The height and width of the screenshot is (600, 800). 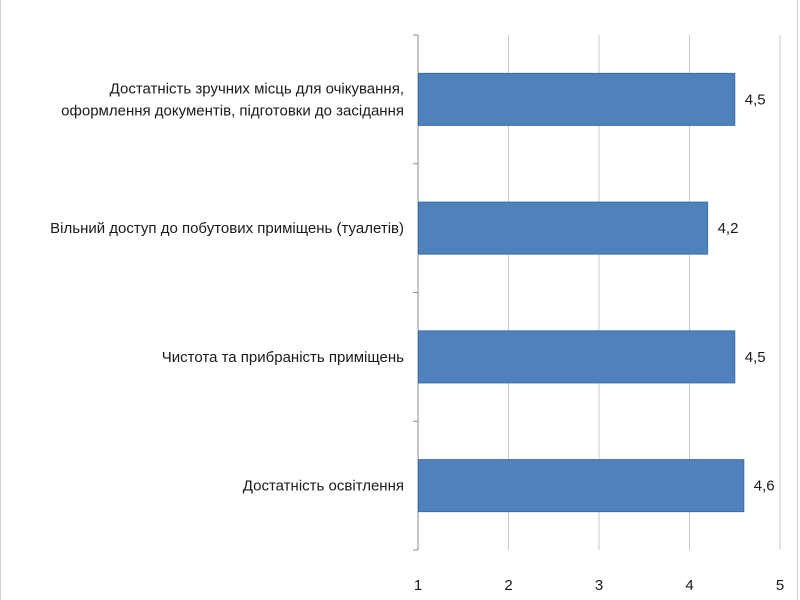 What do you see at coordinates (764, 486) in the screenshot?
I see `data-label-4: 4,6` at bounding box center [764, 486].